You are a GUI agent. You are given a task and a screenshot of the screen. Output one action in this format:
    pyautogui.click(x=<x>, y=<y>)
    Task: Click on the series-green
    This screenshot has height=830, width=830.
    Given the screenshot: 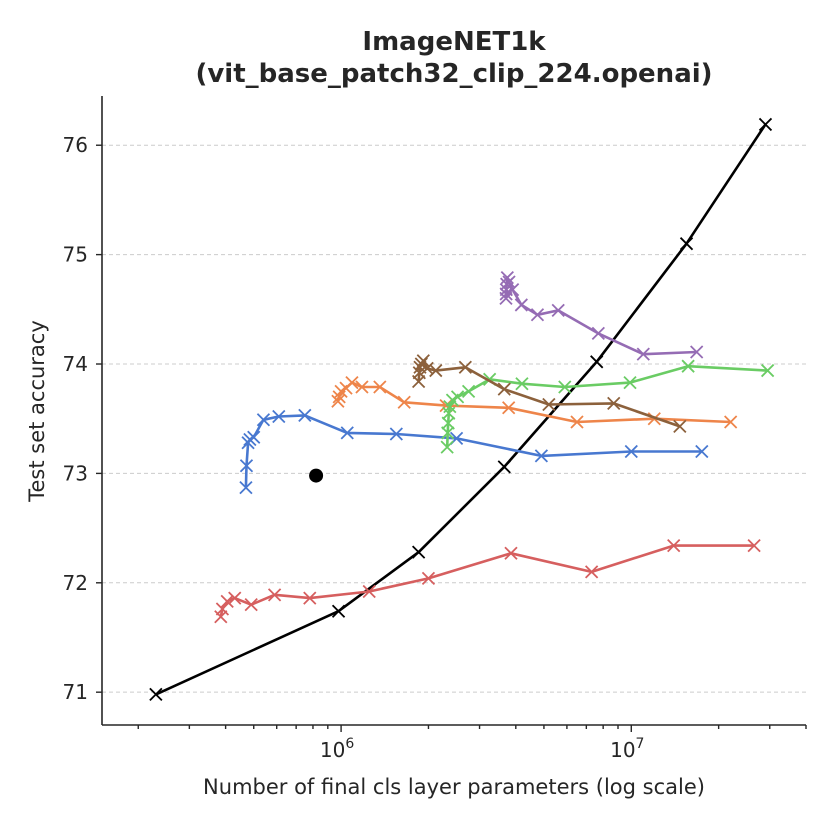 What is the action you would take?
    pyautogui.click(x=607, y=406)
    